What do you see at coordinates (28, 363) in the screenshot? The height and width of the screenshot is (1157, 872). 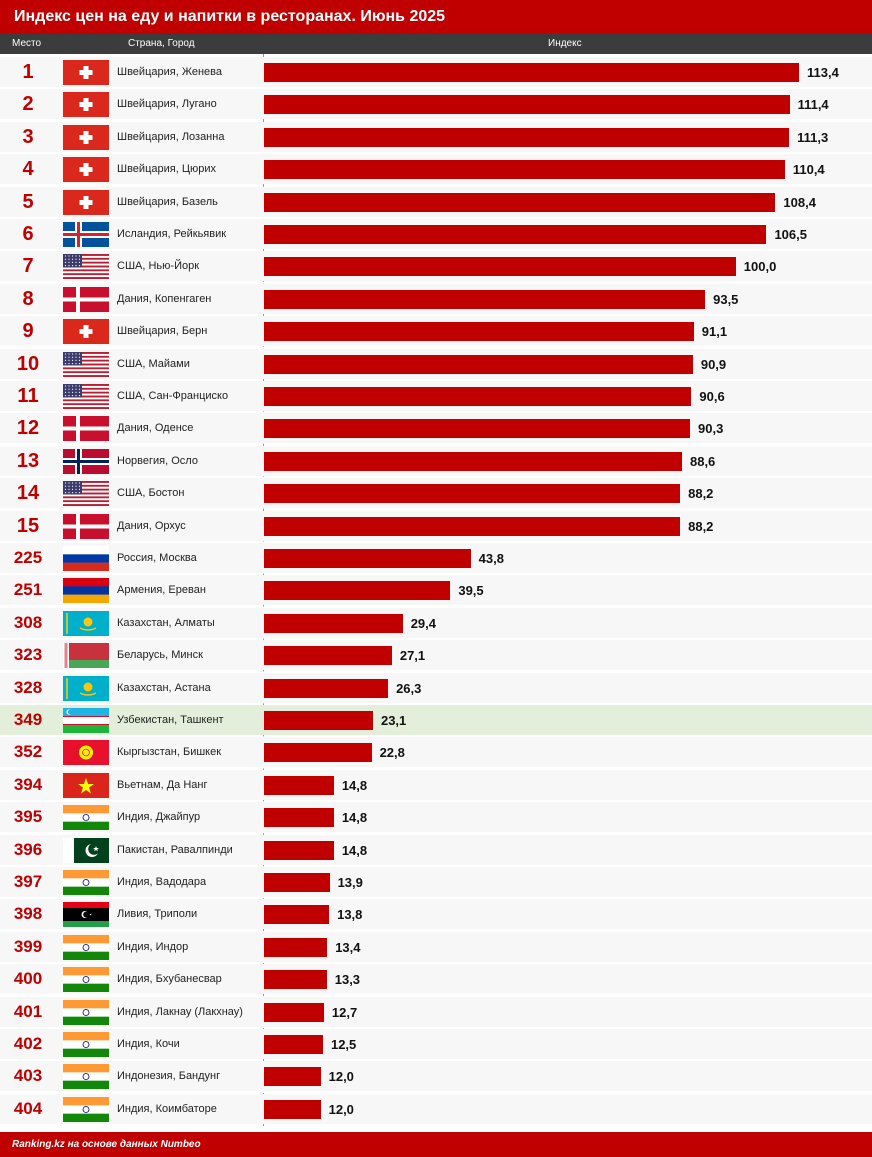 I see `rank-label: 10` at bounding box center [28, 363].